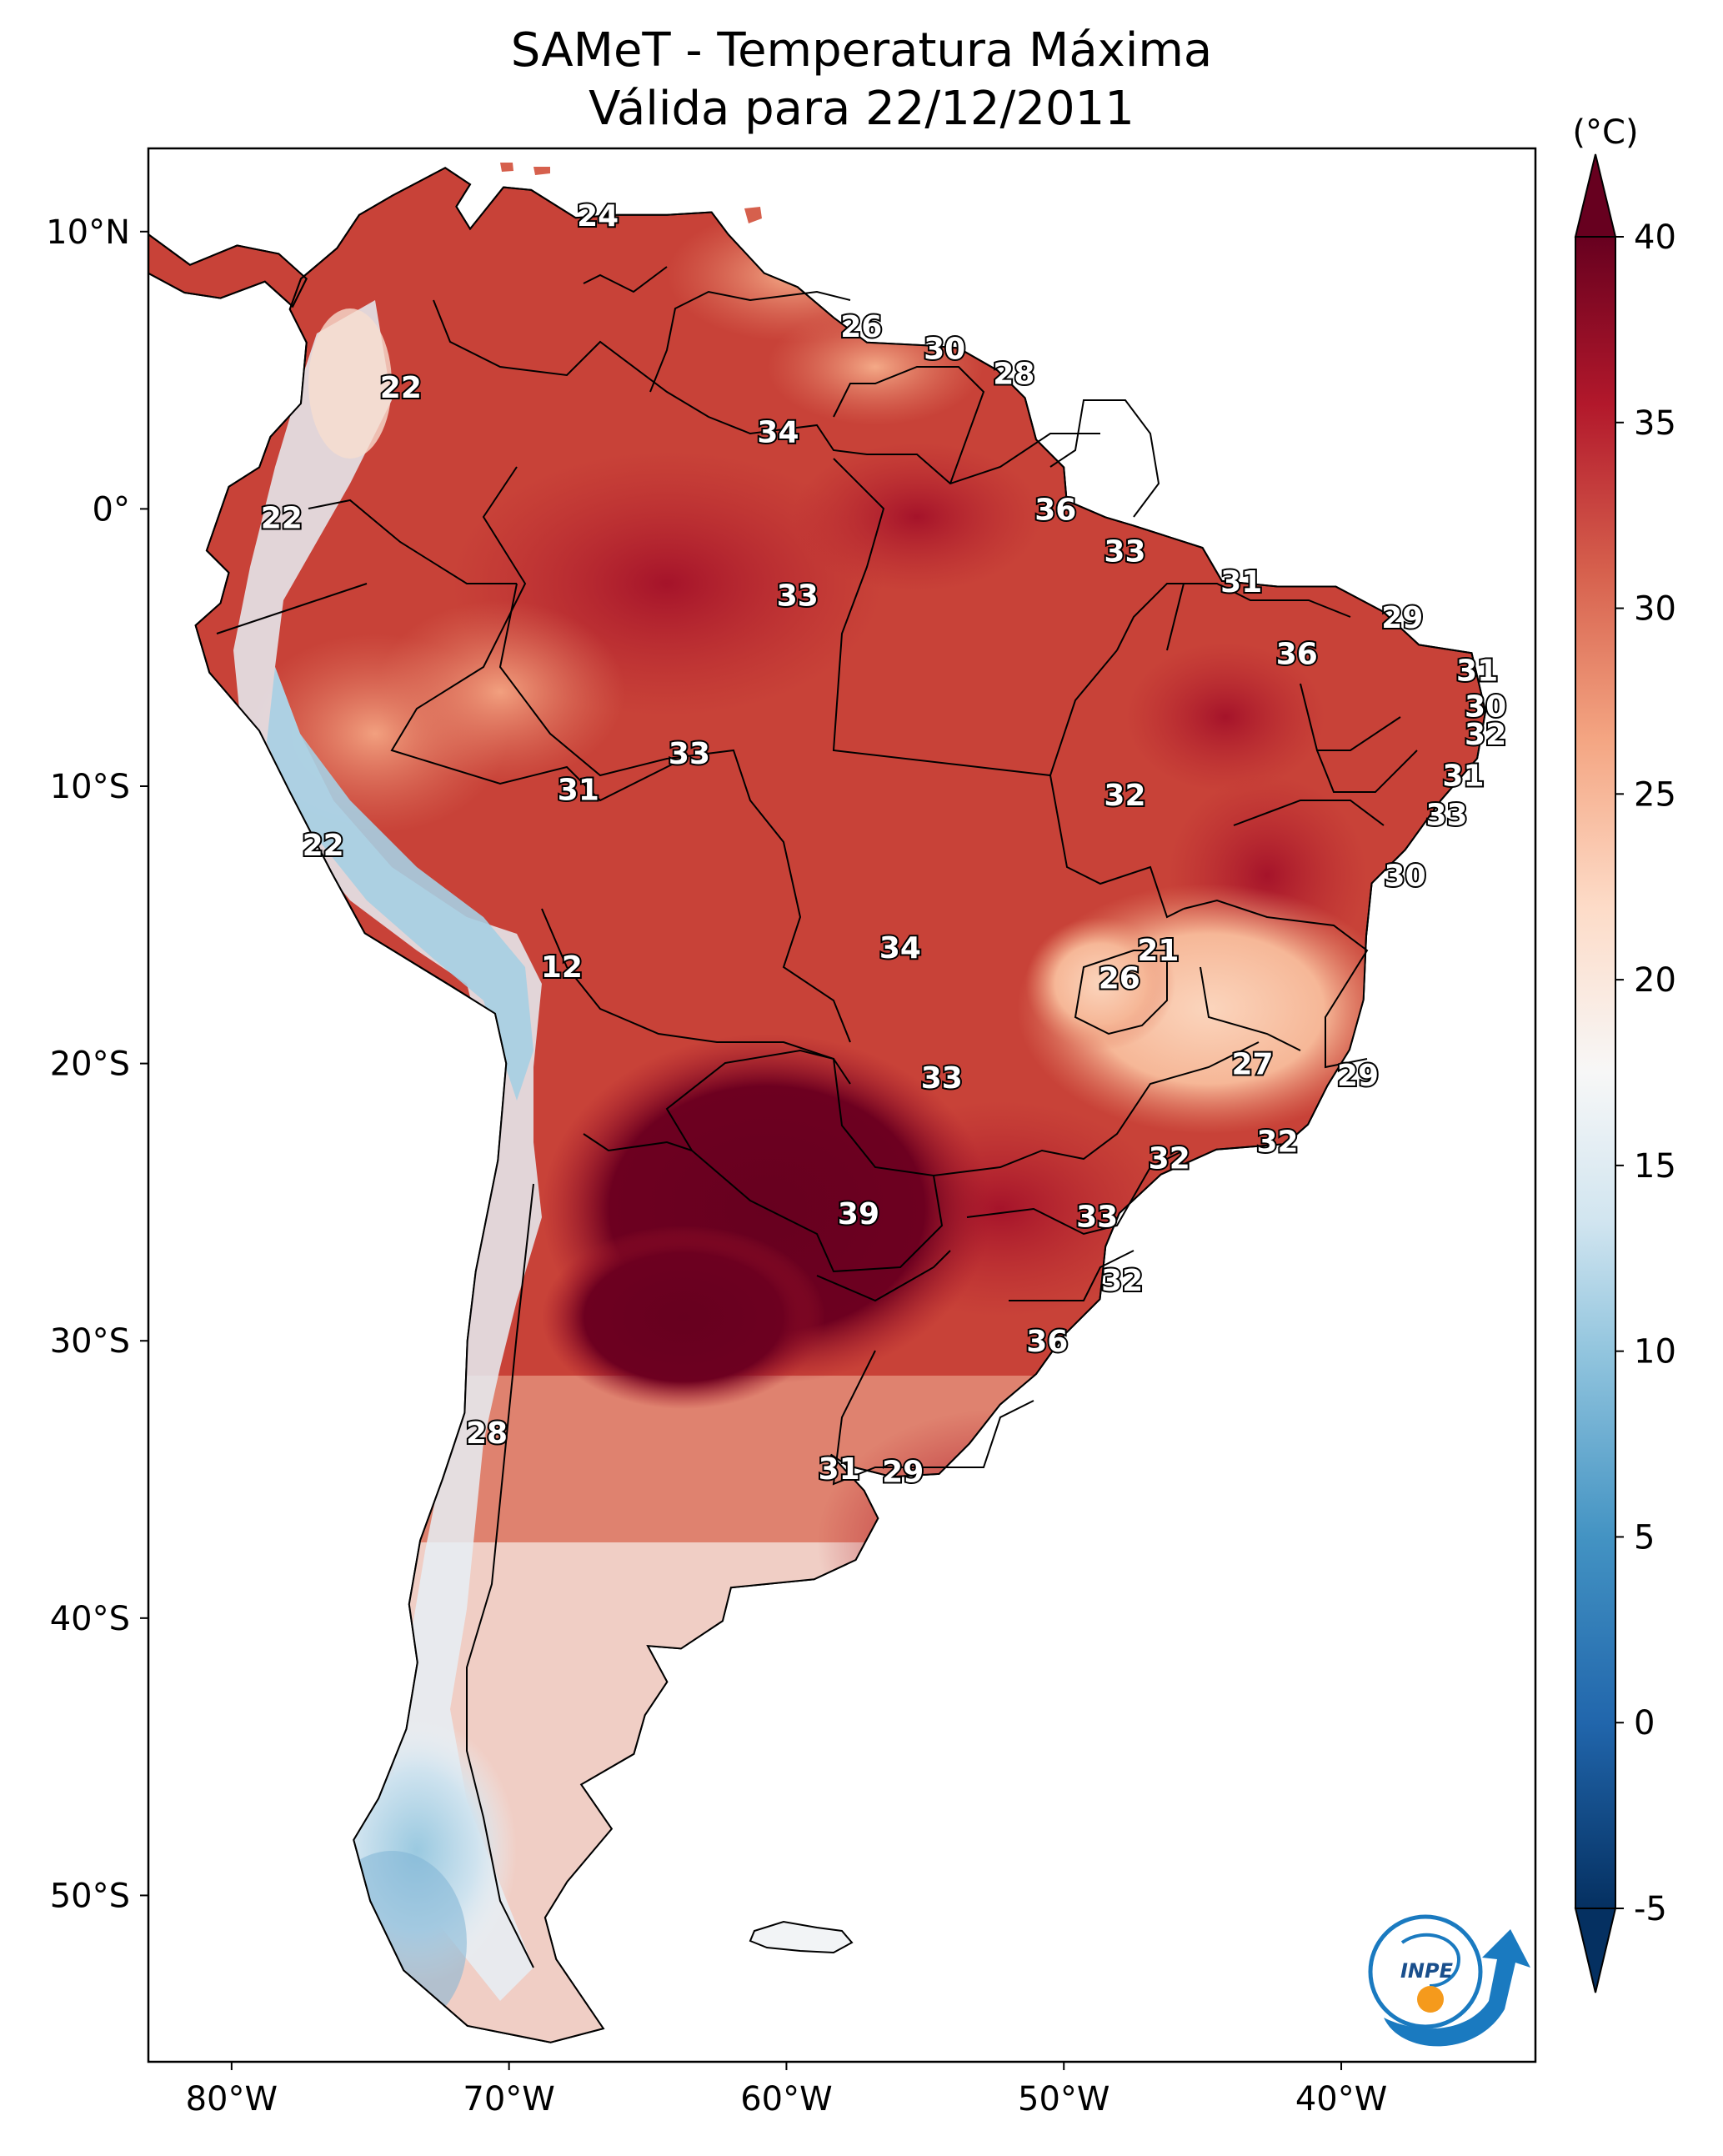  What do you see at coordinates (786, 2099) in the screenshot?
I see `lon-tick-label: 60°W` at bounding box center [786, 2099].